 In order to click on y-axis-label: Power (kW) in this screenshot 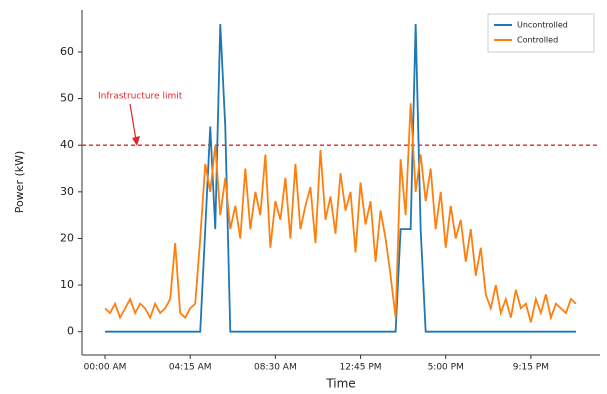, I will do `click(19, 182)`.